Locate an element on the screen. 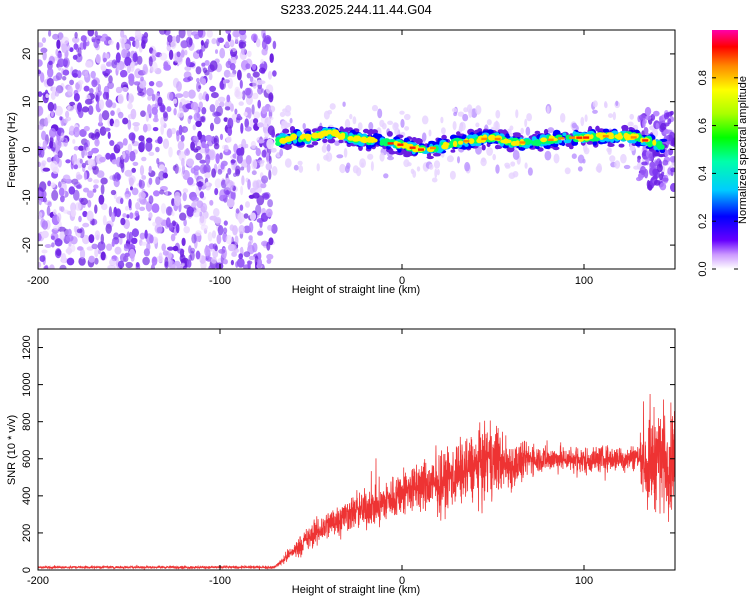  colorbar-label: Normalized spectral amplitude is located at coordinates (743, 150).